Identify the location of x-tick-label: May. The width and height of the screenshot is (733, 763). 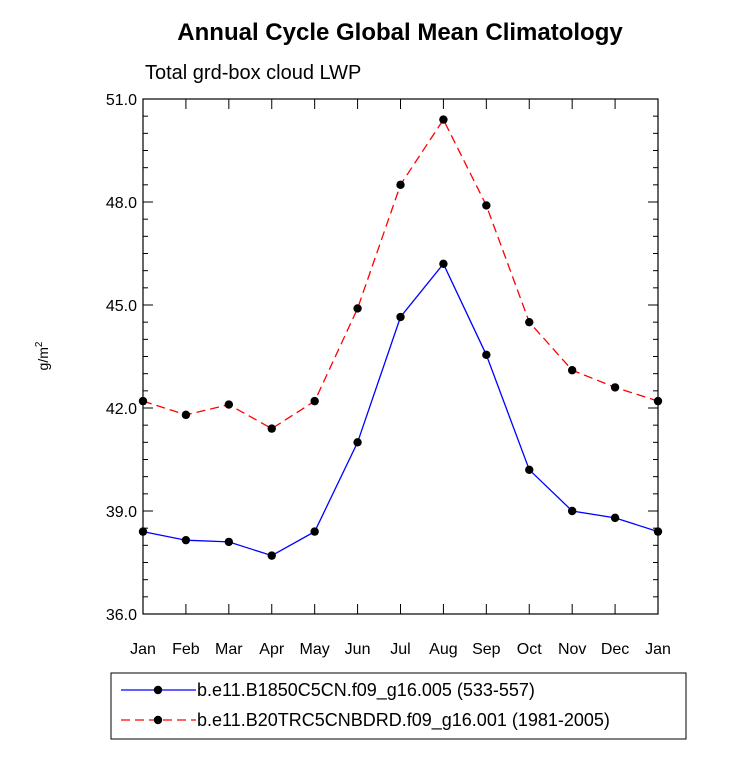
(315, 649).